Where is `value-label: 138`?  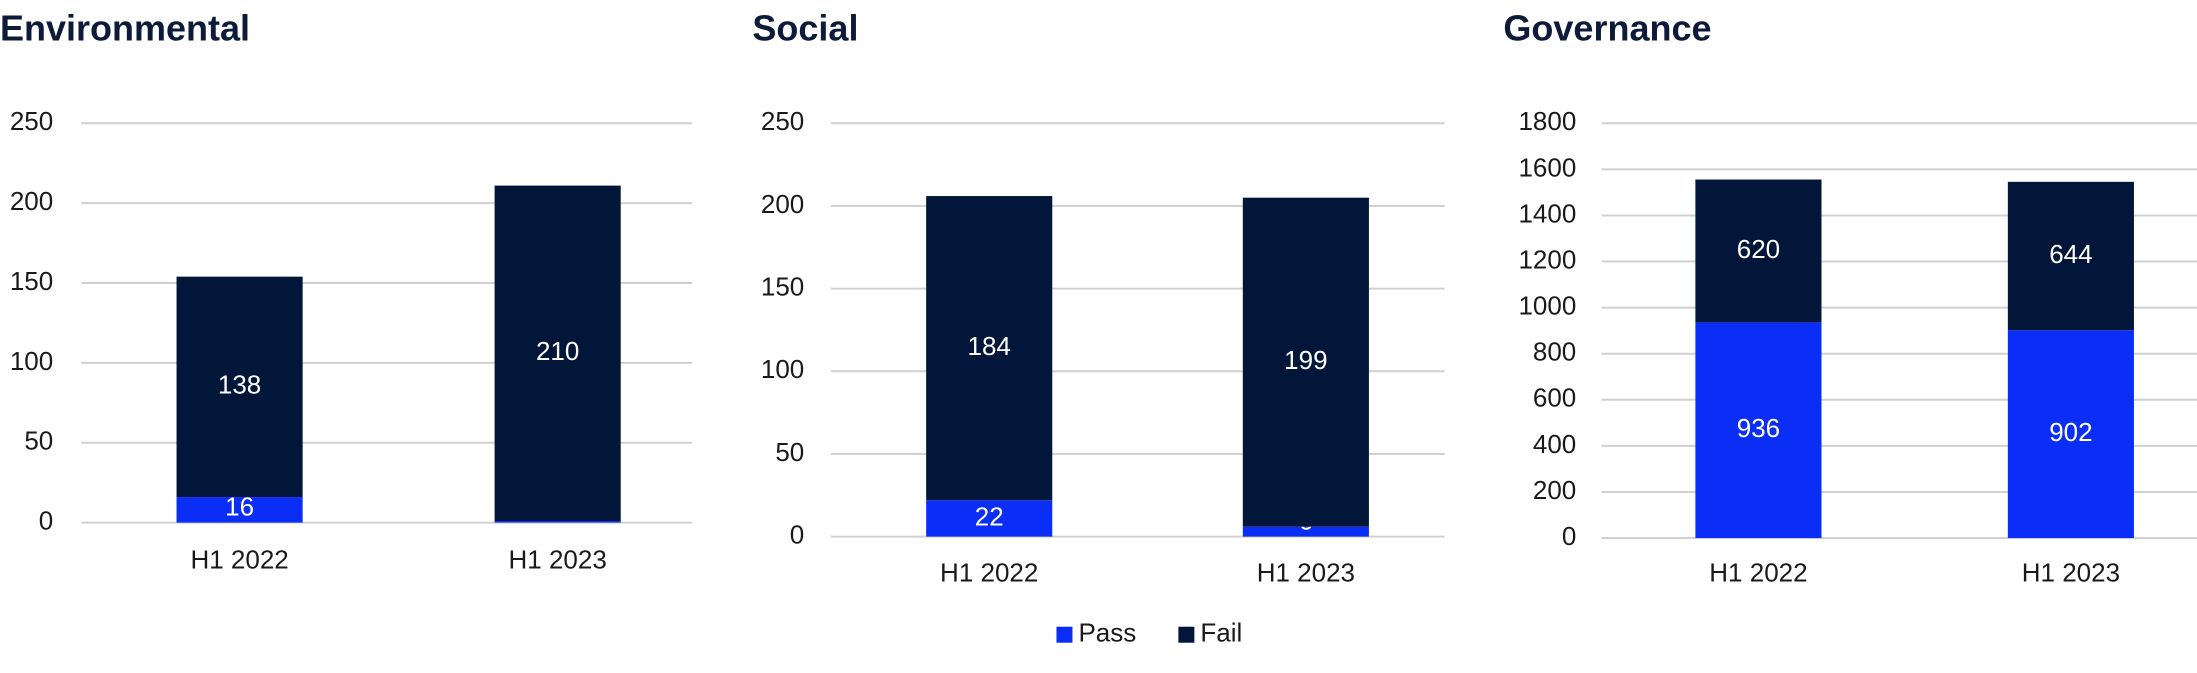 value-label: 138 is located at coordinates (239, 385).